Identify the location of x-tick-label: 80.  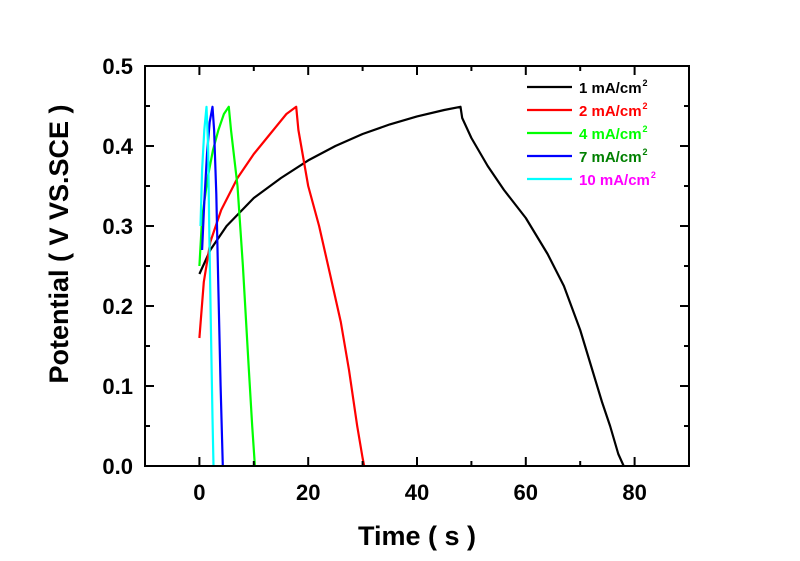
(634, 492).